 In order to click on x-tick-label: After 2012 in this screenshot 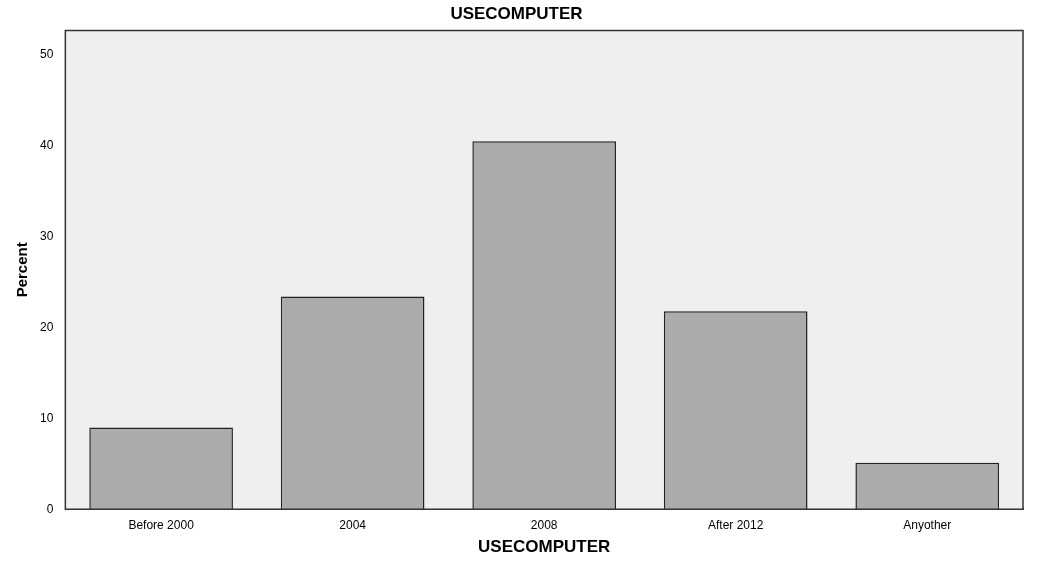, I will do `click(736, 524)`.